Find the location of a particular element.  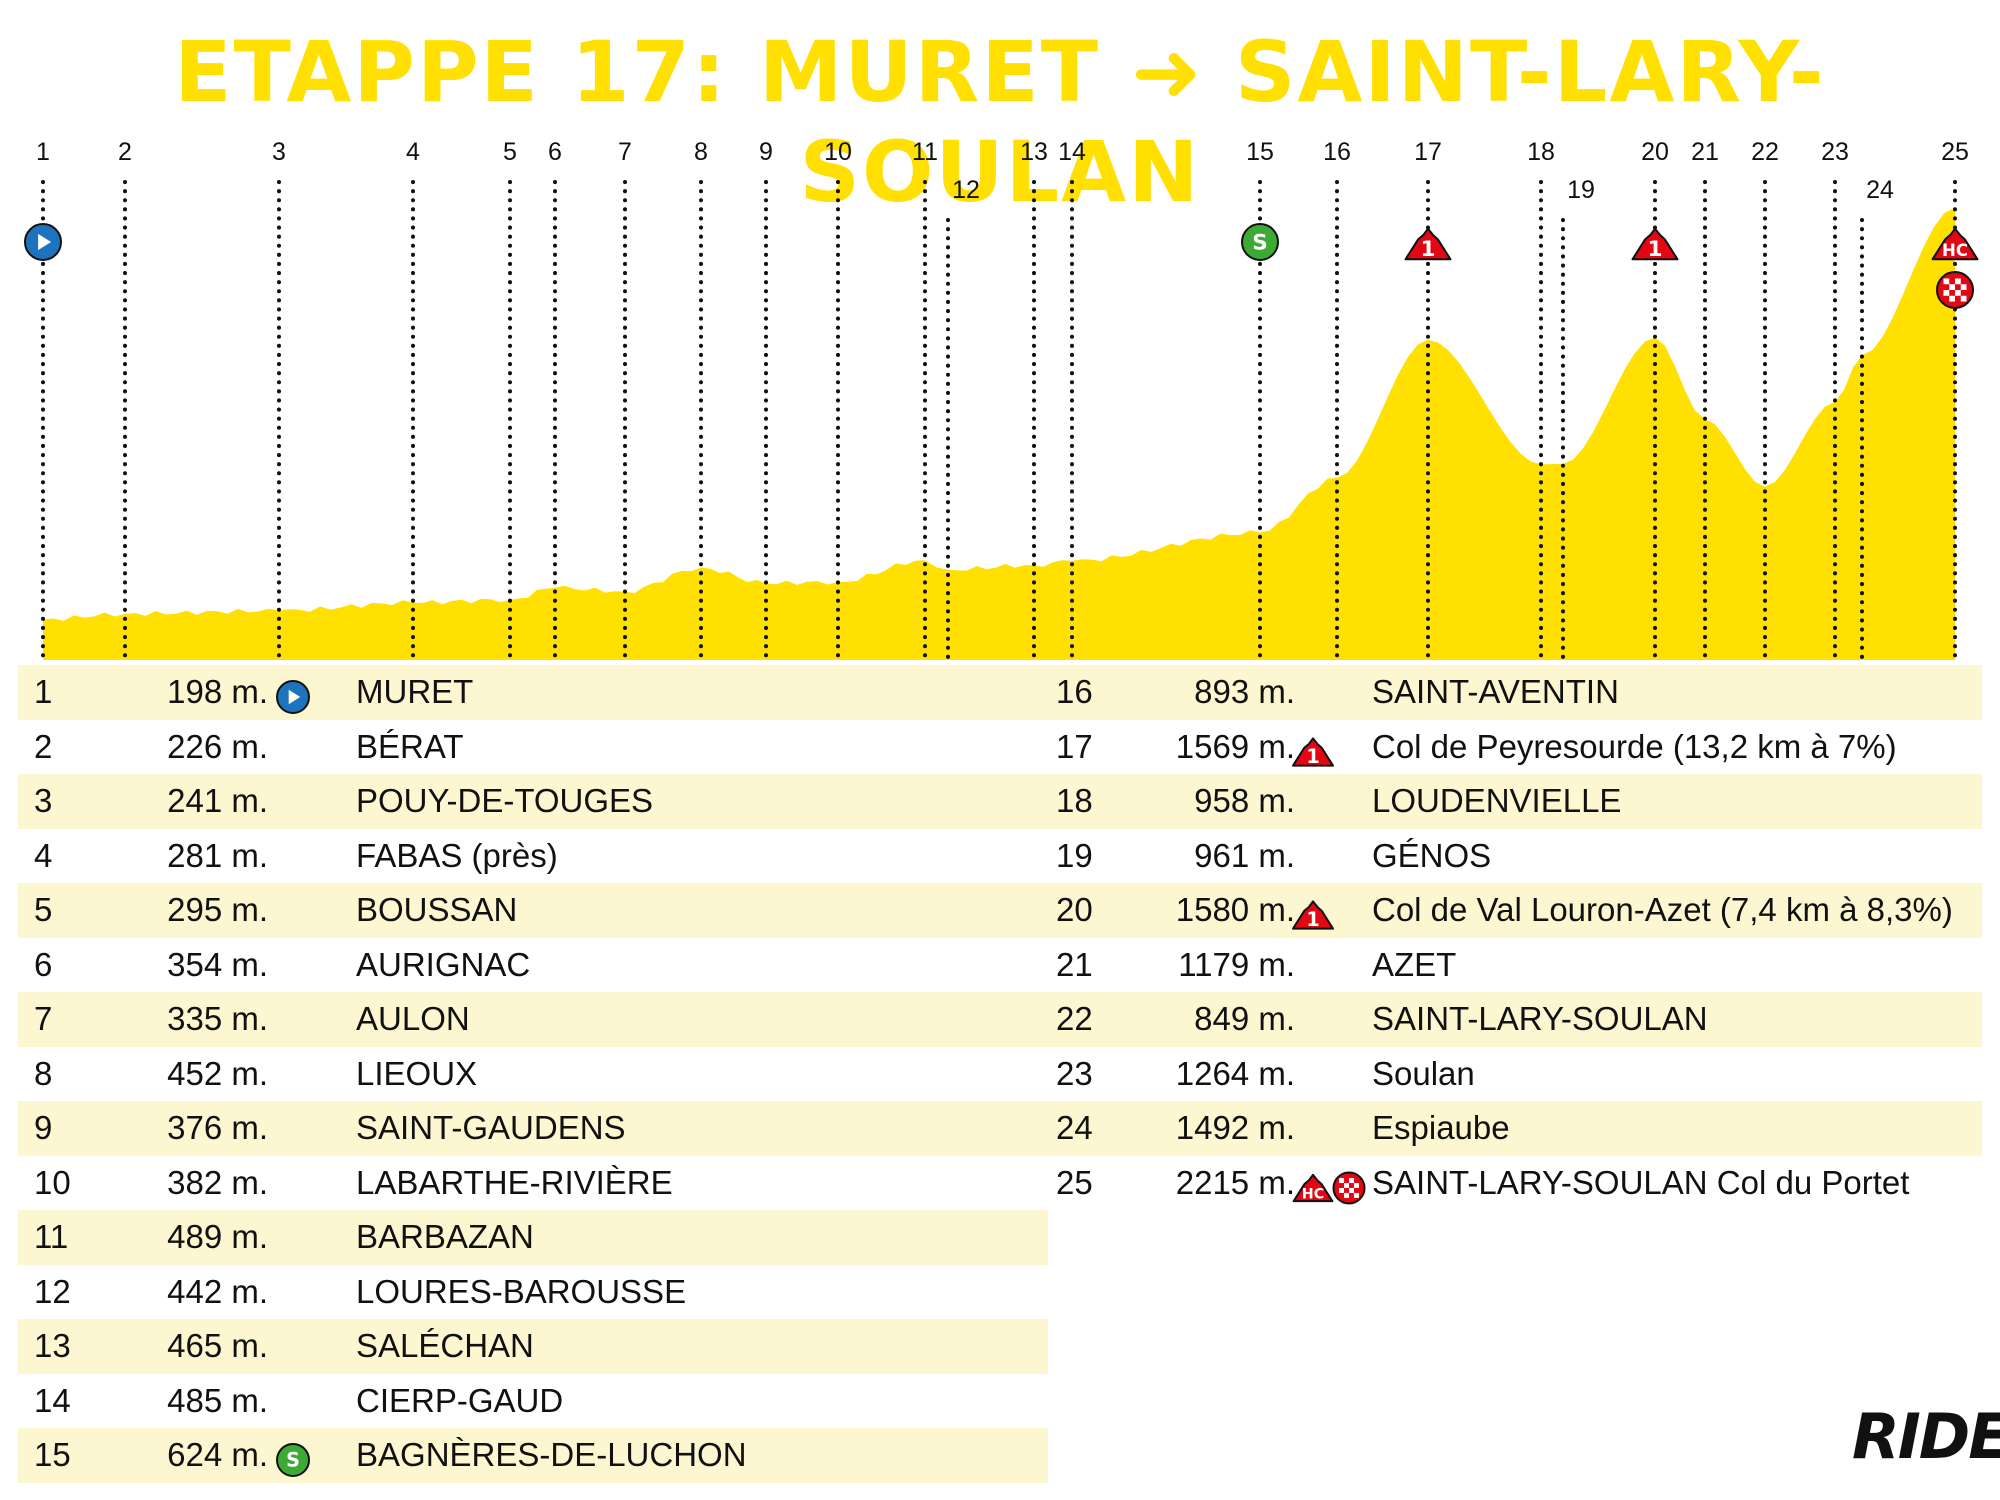

waypoint-number: 3 is located at coordinates (43, 800).